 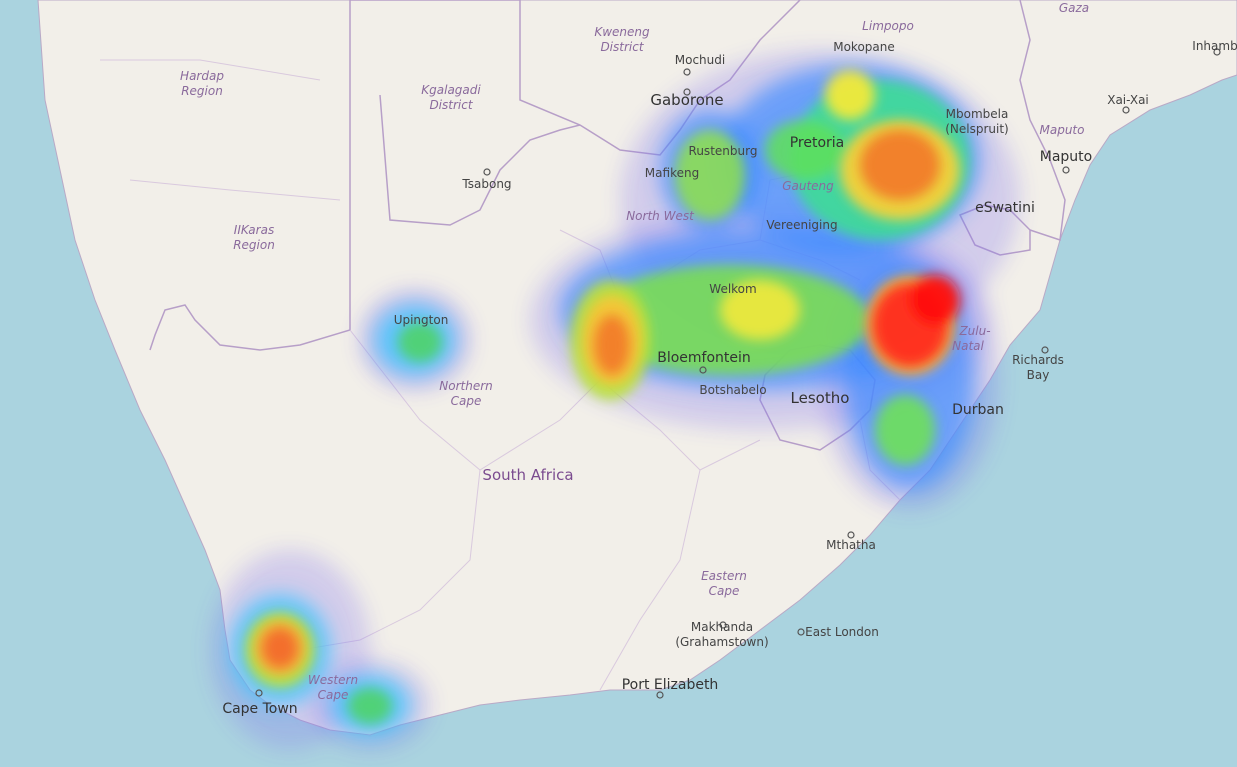 What do you see at coordinates (724, 576) in the screenshot?
I see `region-eastern-cape-1: Eastern` at bounding box center [724, 576].